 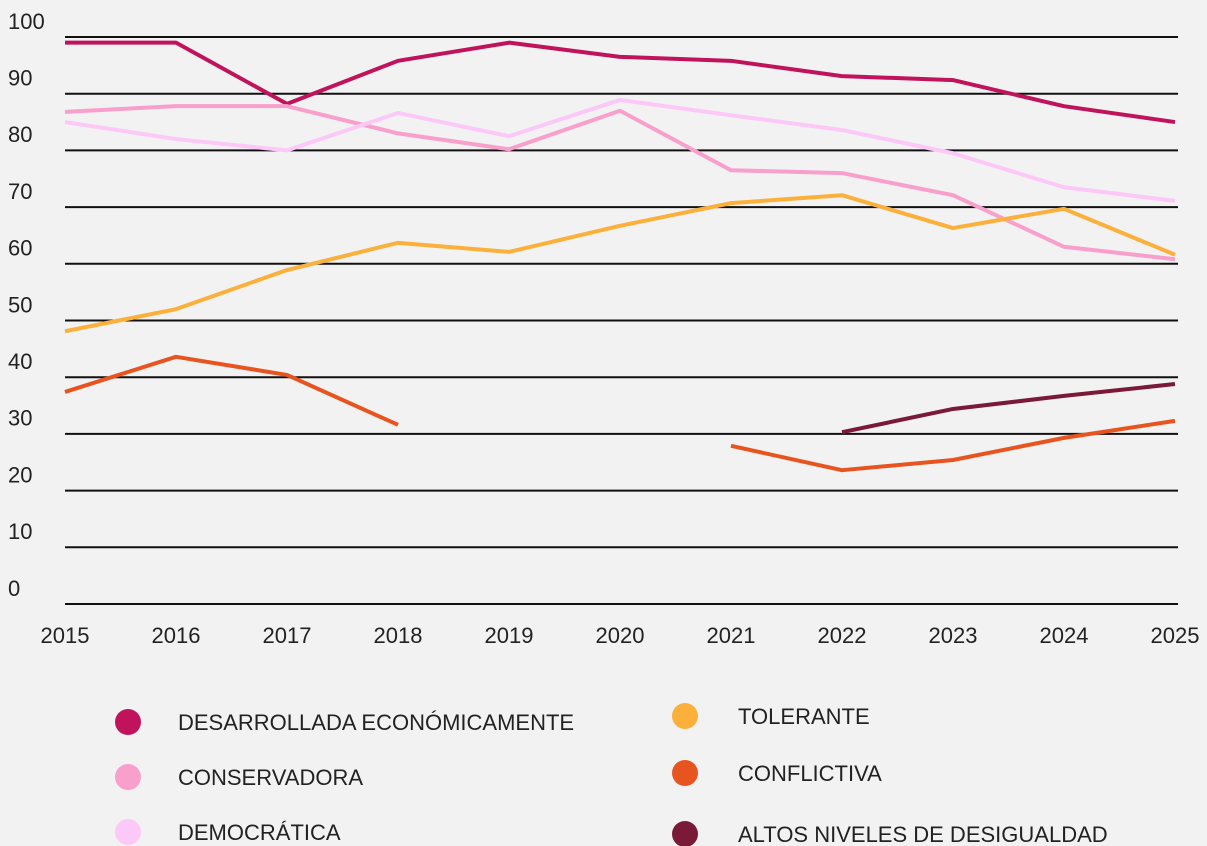 What do you see at coordinates (810, 773) in the screenshot?
I see `legend-label: CONFLICTIVA` at bounding box center [810, 773].